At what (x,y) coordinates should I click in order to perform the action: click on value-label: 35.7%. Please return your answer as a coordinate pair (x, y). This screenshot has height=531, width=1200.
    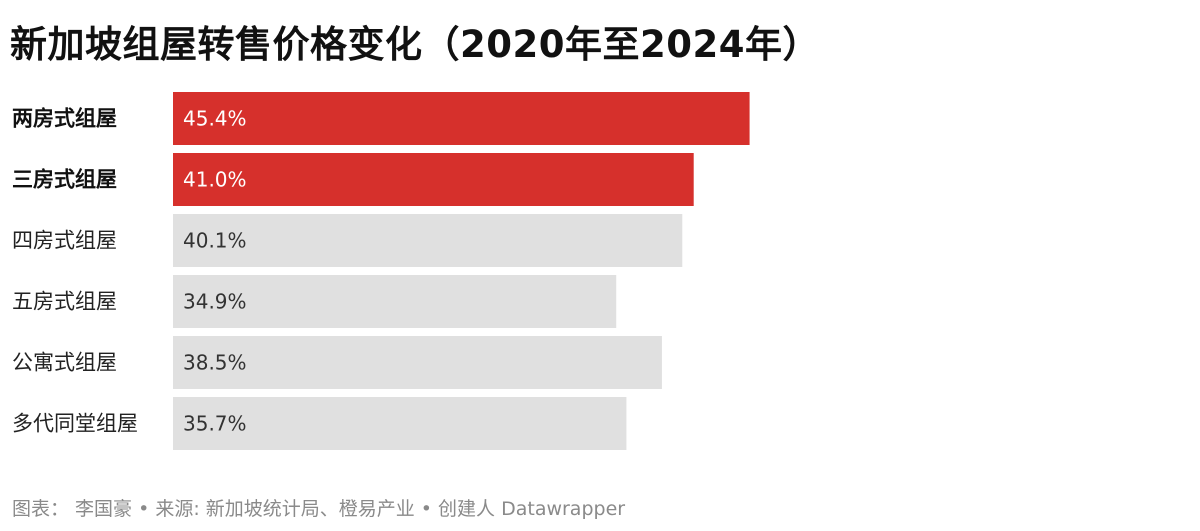
    Looking at the image, I should click on (215, 424).